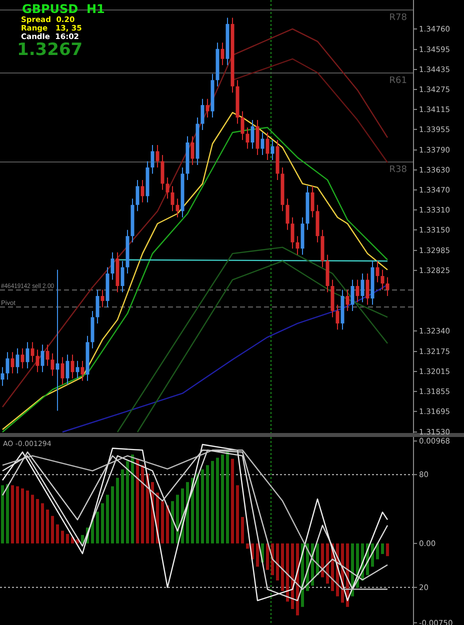  What do you see at coordinates (398, 169) in the screenshot?
I see `ref-line-label: R38` at bounding box center [398, 169].